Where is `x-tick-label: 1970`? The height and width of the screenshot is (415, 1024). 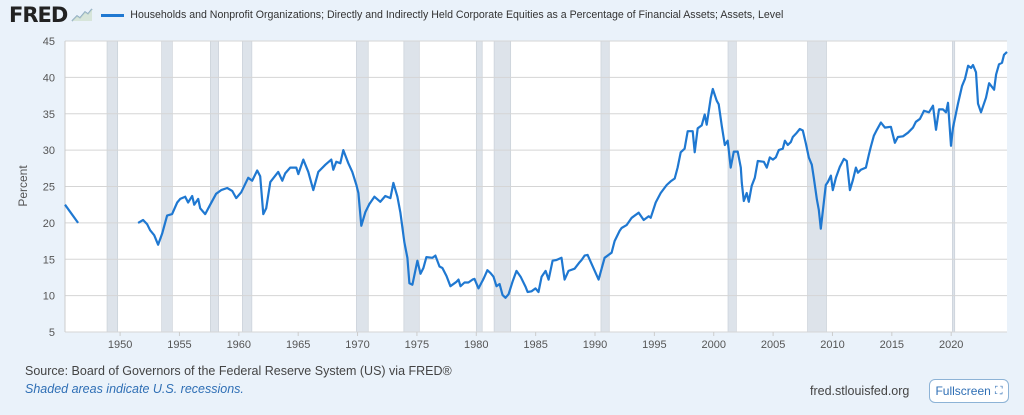
x-tick-label: 1970 is located at coordinates (357, 345).